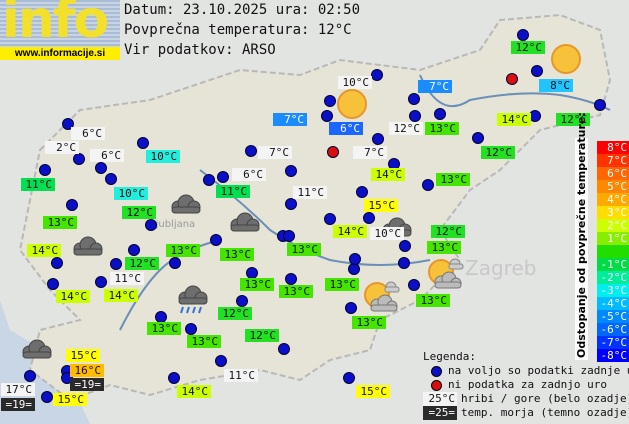 Image resolution: width=629 pixels, height=424 pixels. What do you see at coordinates (62, 147) in the screenshot?
I see `temperature-label: 2°C` at bounding box center [62, 147].